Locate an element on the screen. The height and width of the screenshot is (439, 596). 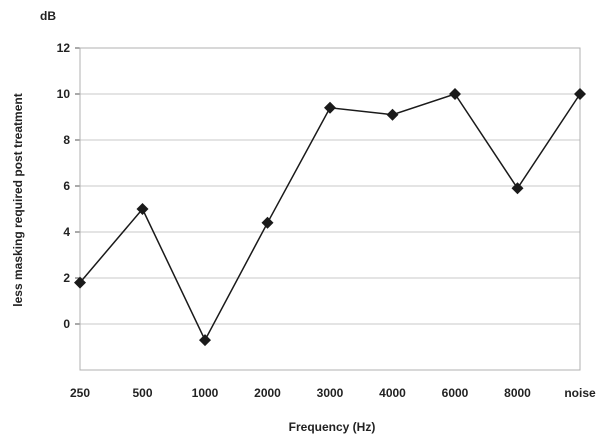
y-tick-label: 6 is located at coordinates (66, 186).